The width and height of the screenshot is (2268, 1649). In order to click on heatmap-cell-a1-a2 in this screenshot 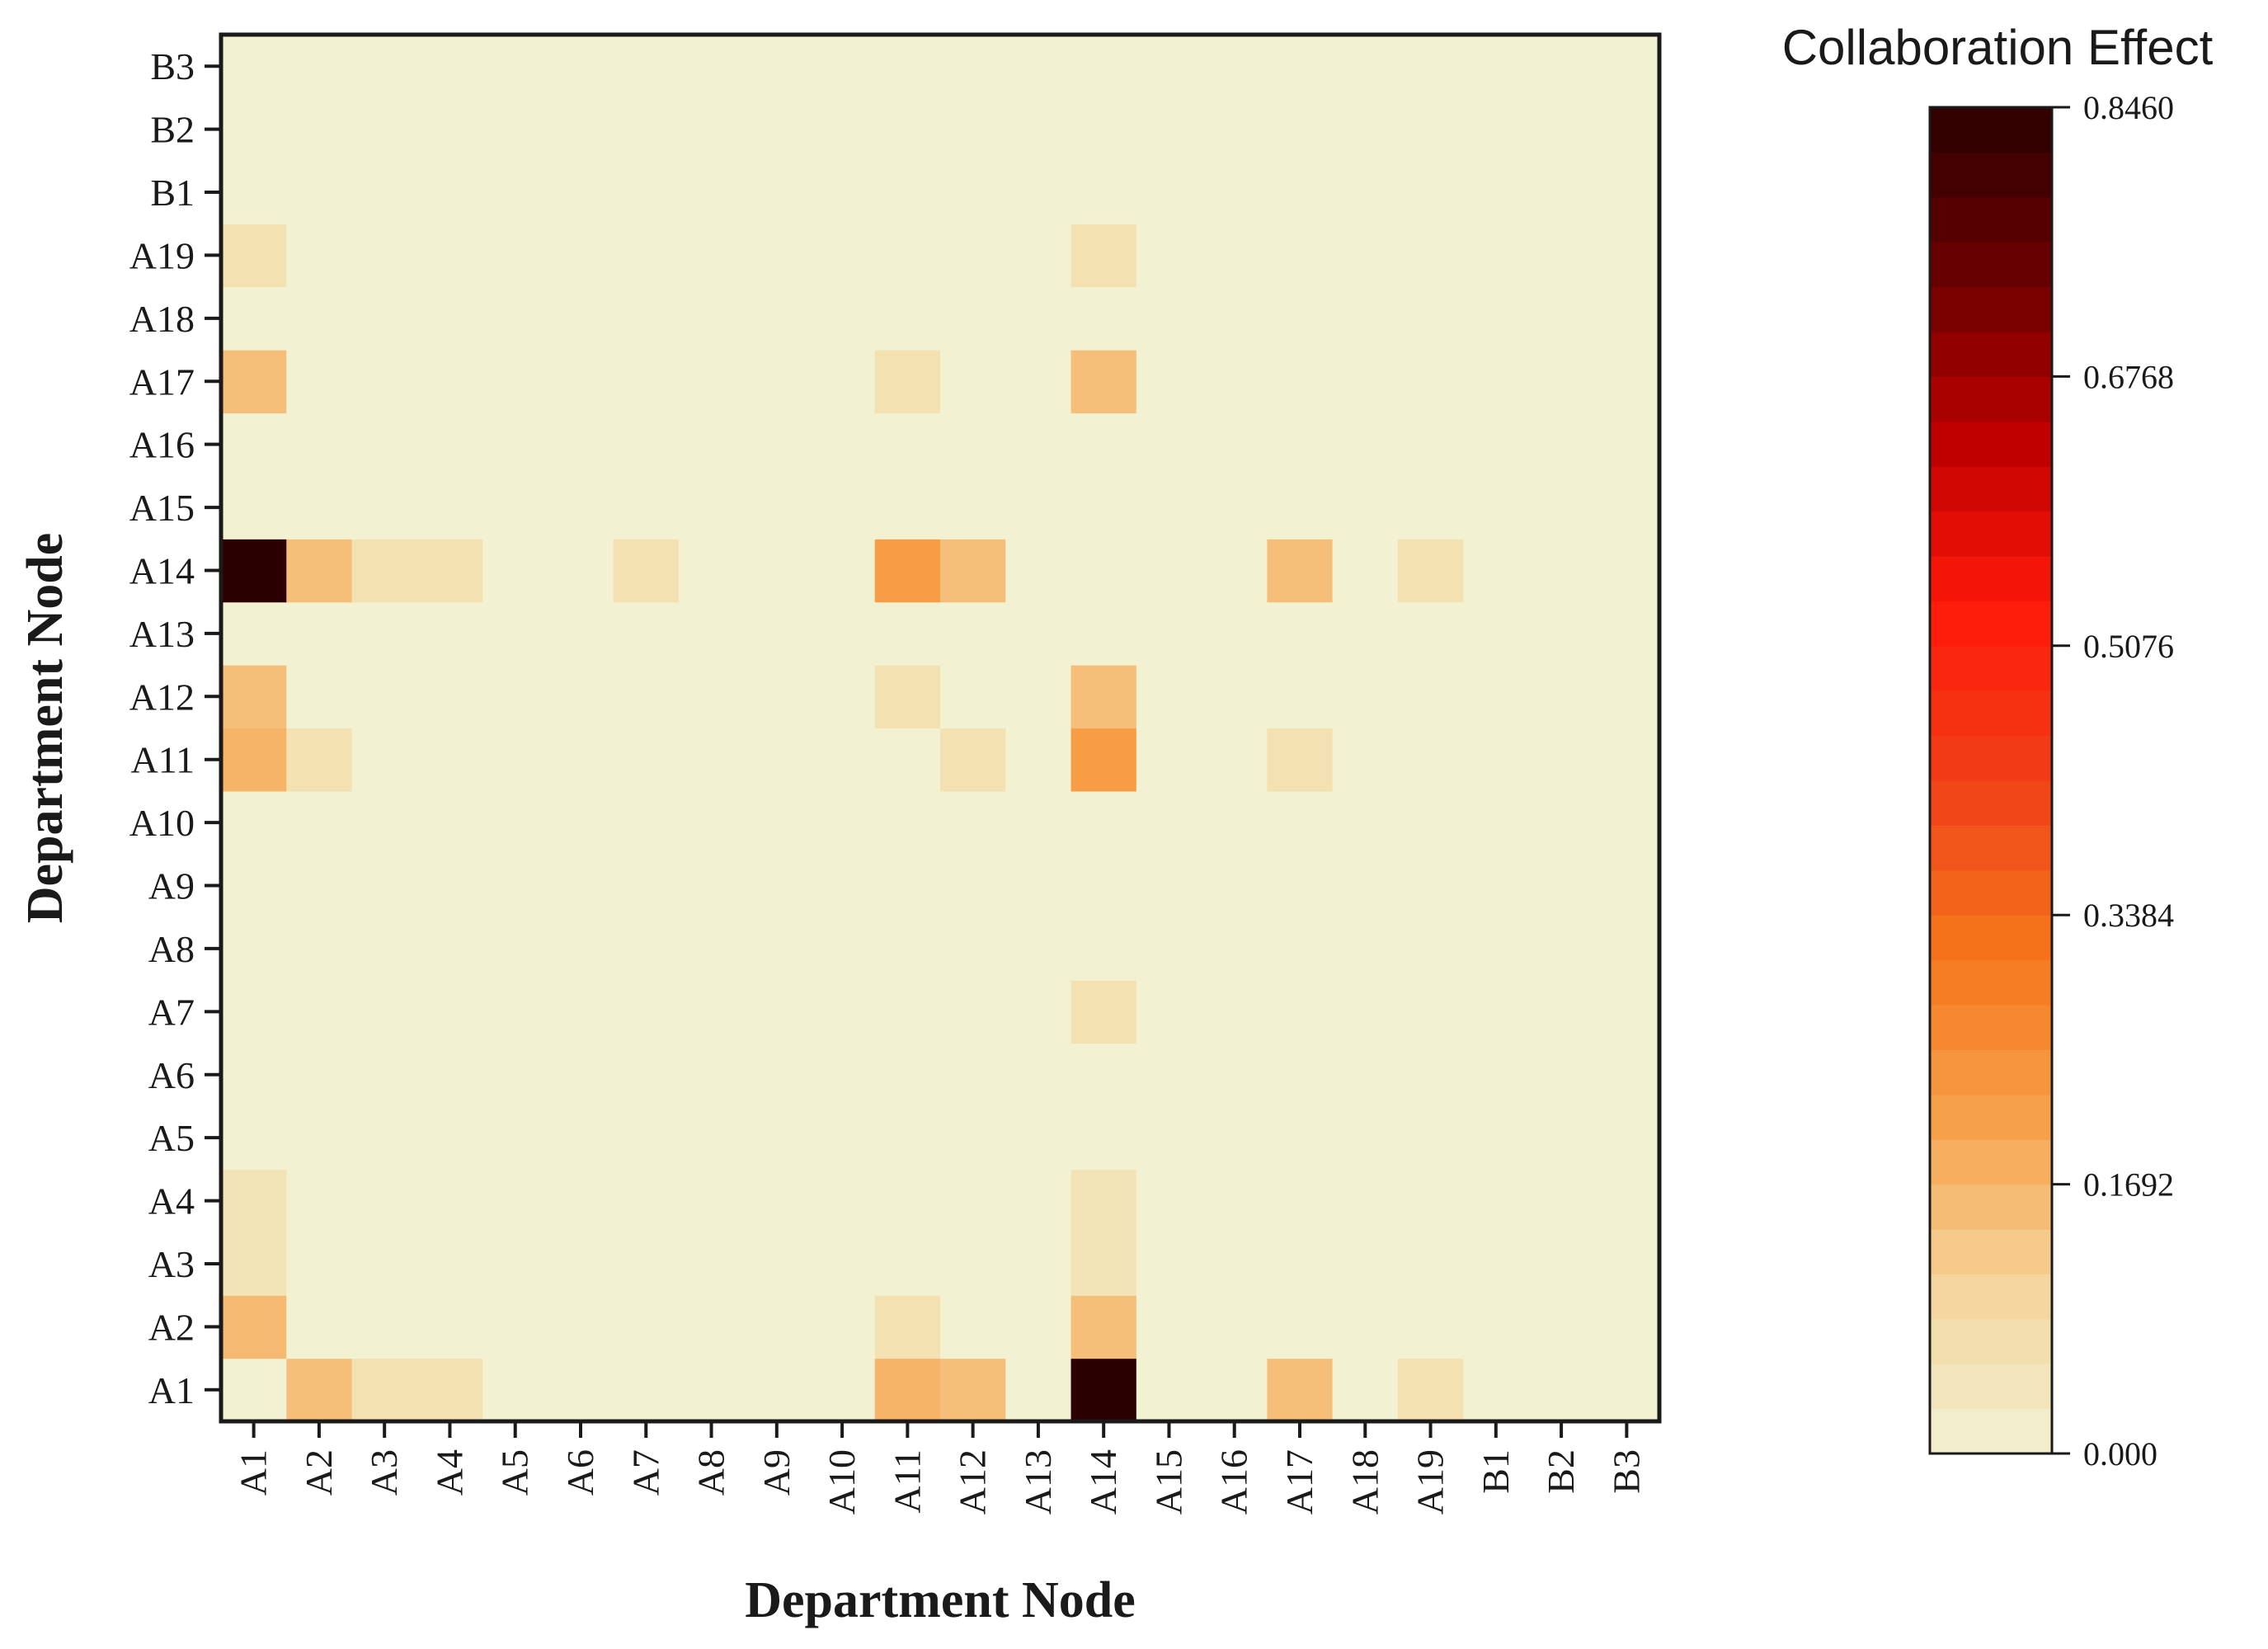, I will do `click(319, 1390)`.